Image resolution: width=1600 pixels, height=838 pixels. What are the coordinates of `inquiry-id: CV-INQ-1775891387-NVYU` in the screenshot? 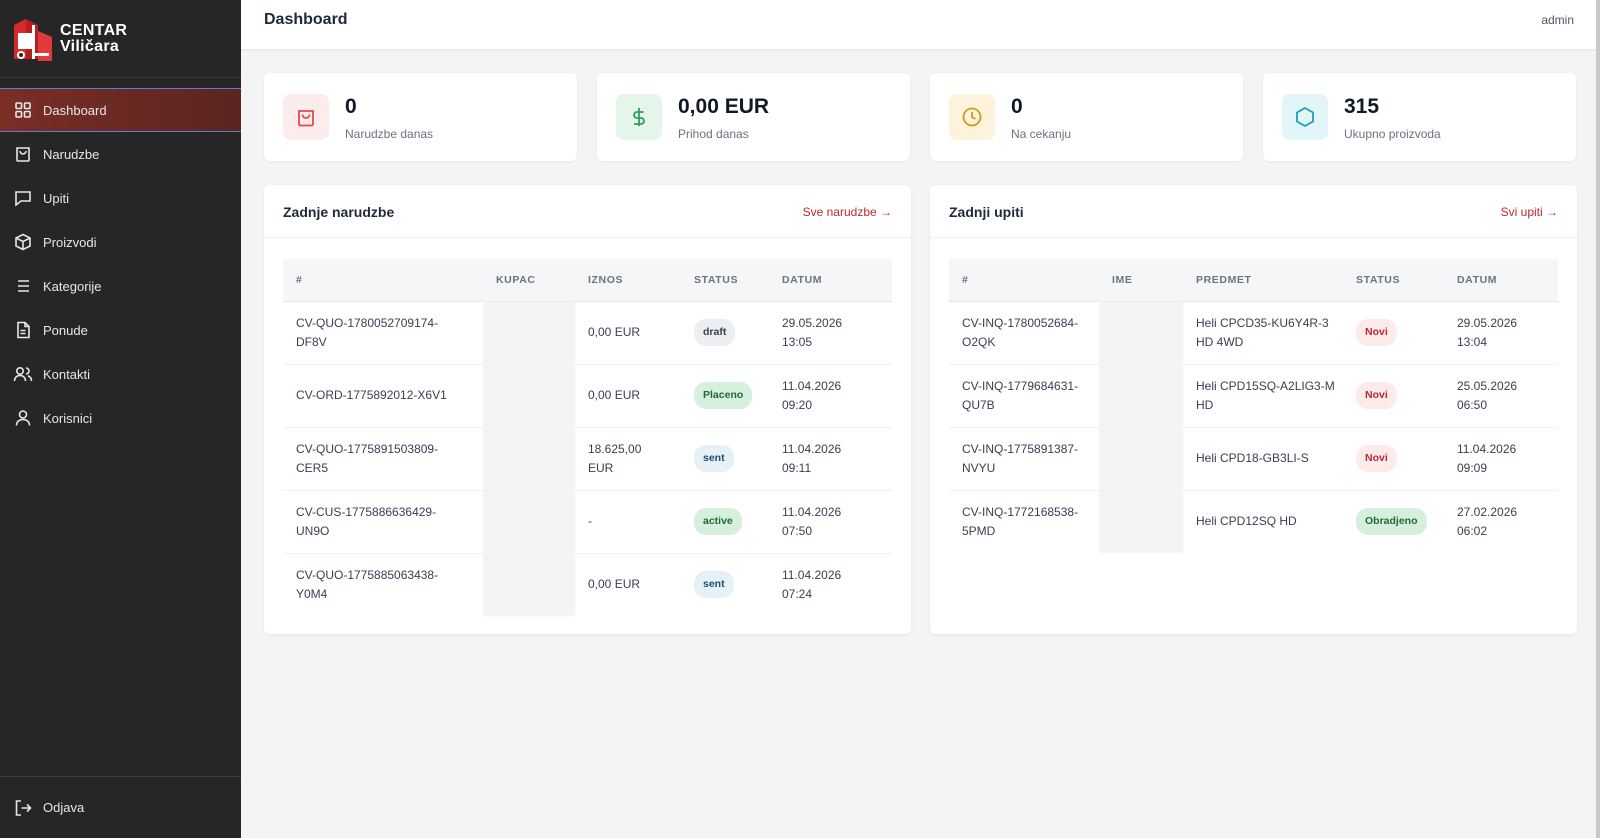 It's located at (1024, 459).